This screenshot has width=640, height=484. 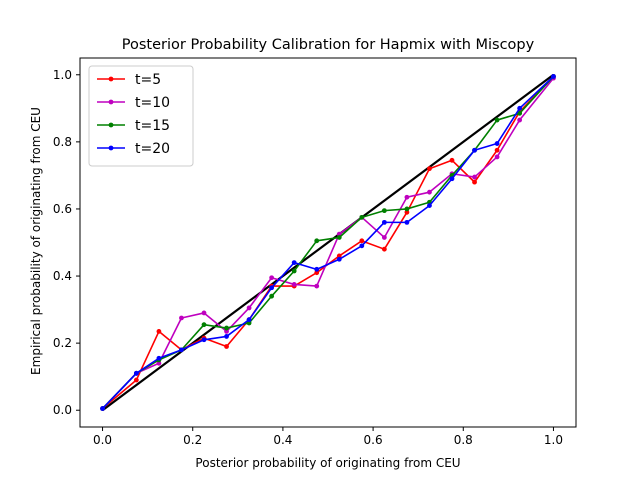 What do you see at coordinates (102, 440) in the screenshot?
I see `x-tick-label: 0.0` at bounding box center [102, 440].